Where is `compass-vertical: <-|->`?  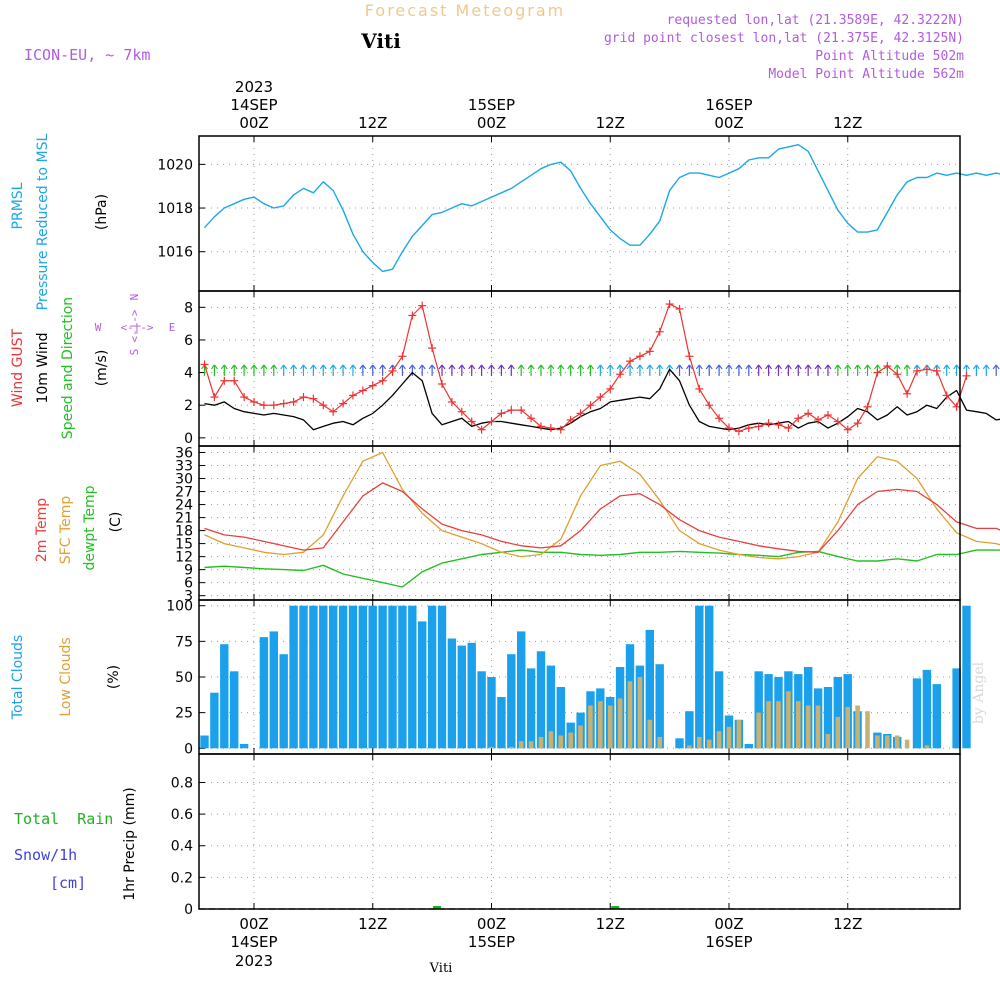
compass-vertical: <-|-> is located at coordinates (134, 325).